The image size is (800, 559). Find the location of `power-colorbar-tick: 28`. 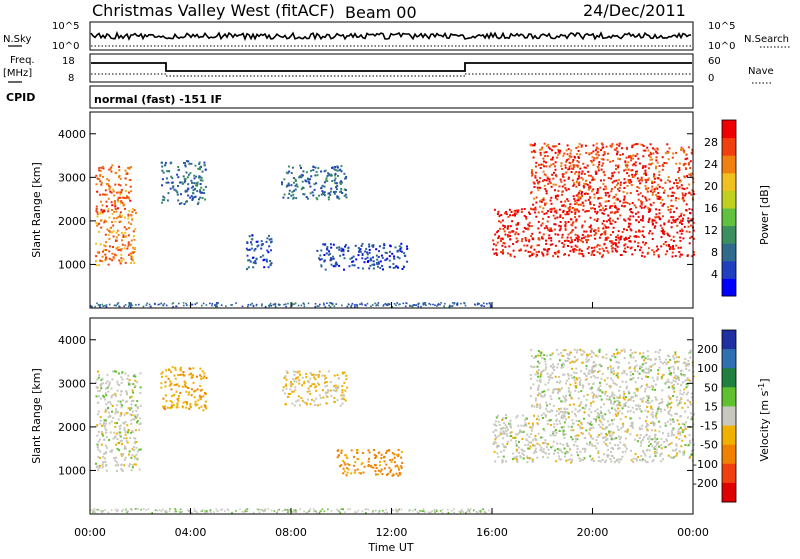

power-colorbar-tick: 28 is located at coordinates (711, 142).